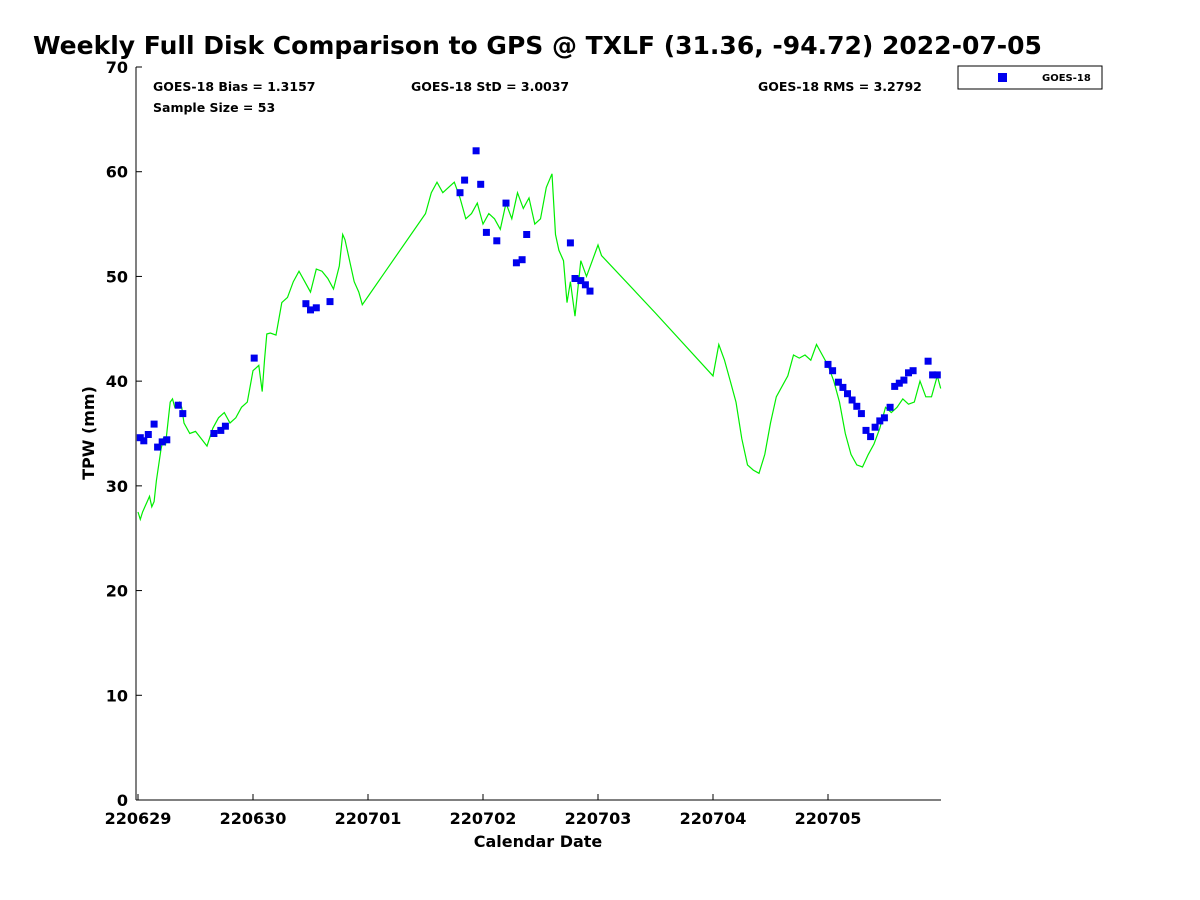  I want to click on legend: GOES-18, so click(1030, 77).